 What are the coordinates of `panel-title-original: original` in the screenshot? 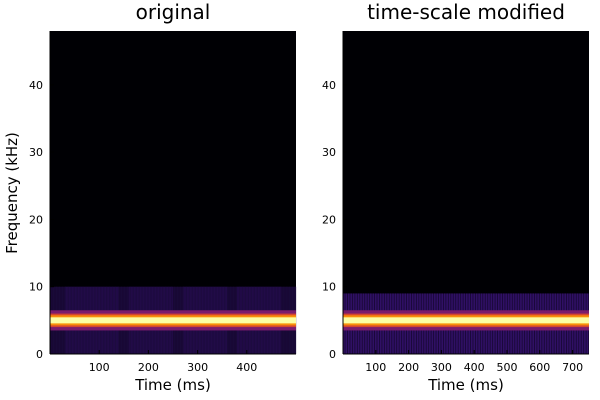 It's located at (173, 12).